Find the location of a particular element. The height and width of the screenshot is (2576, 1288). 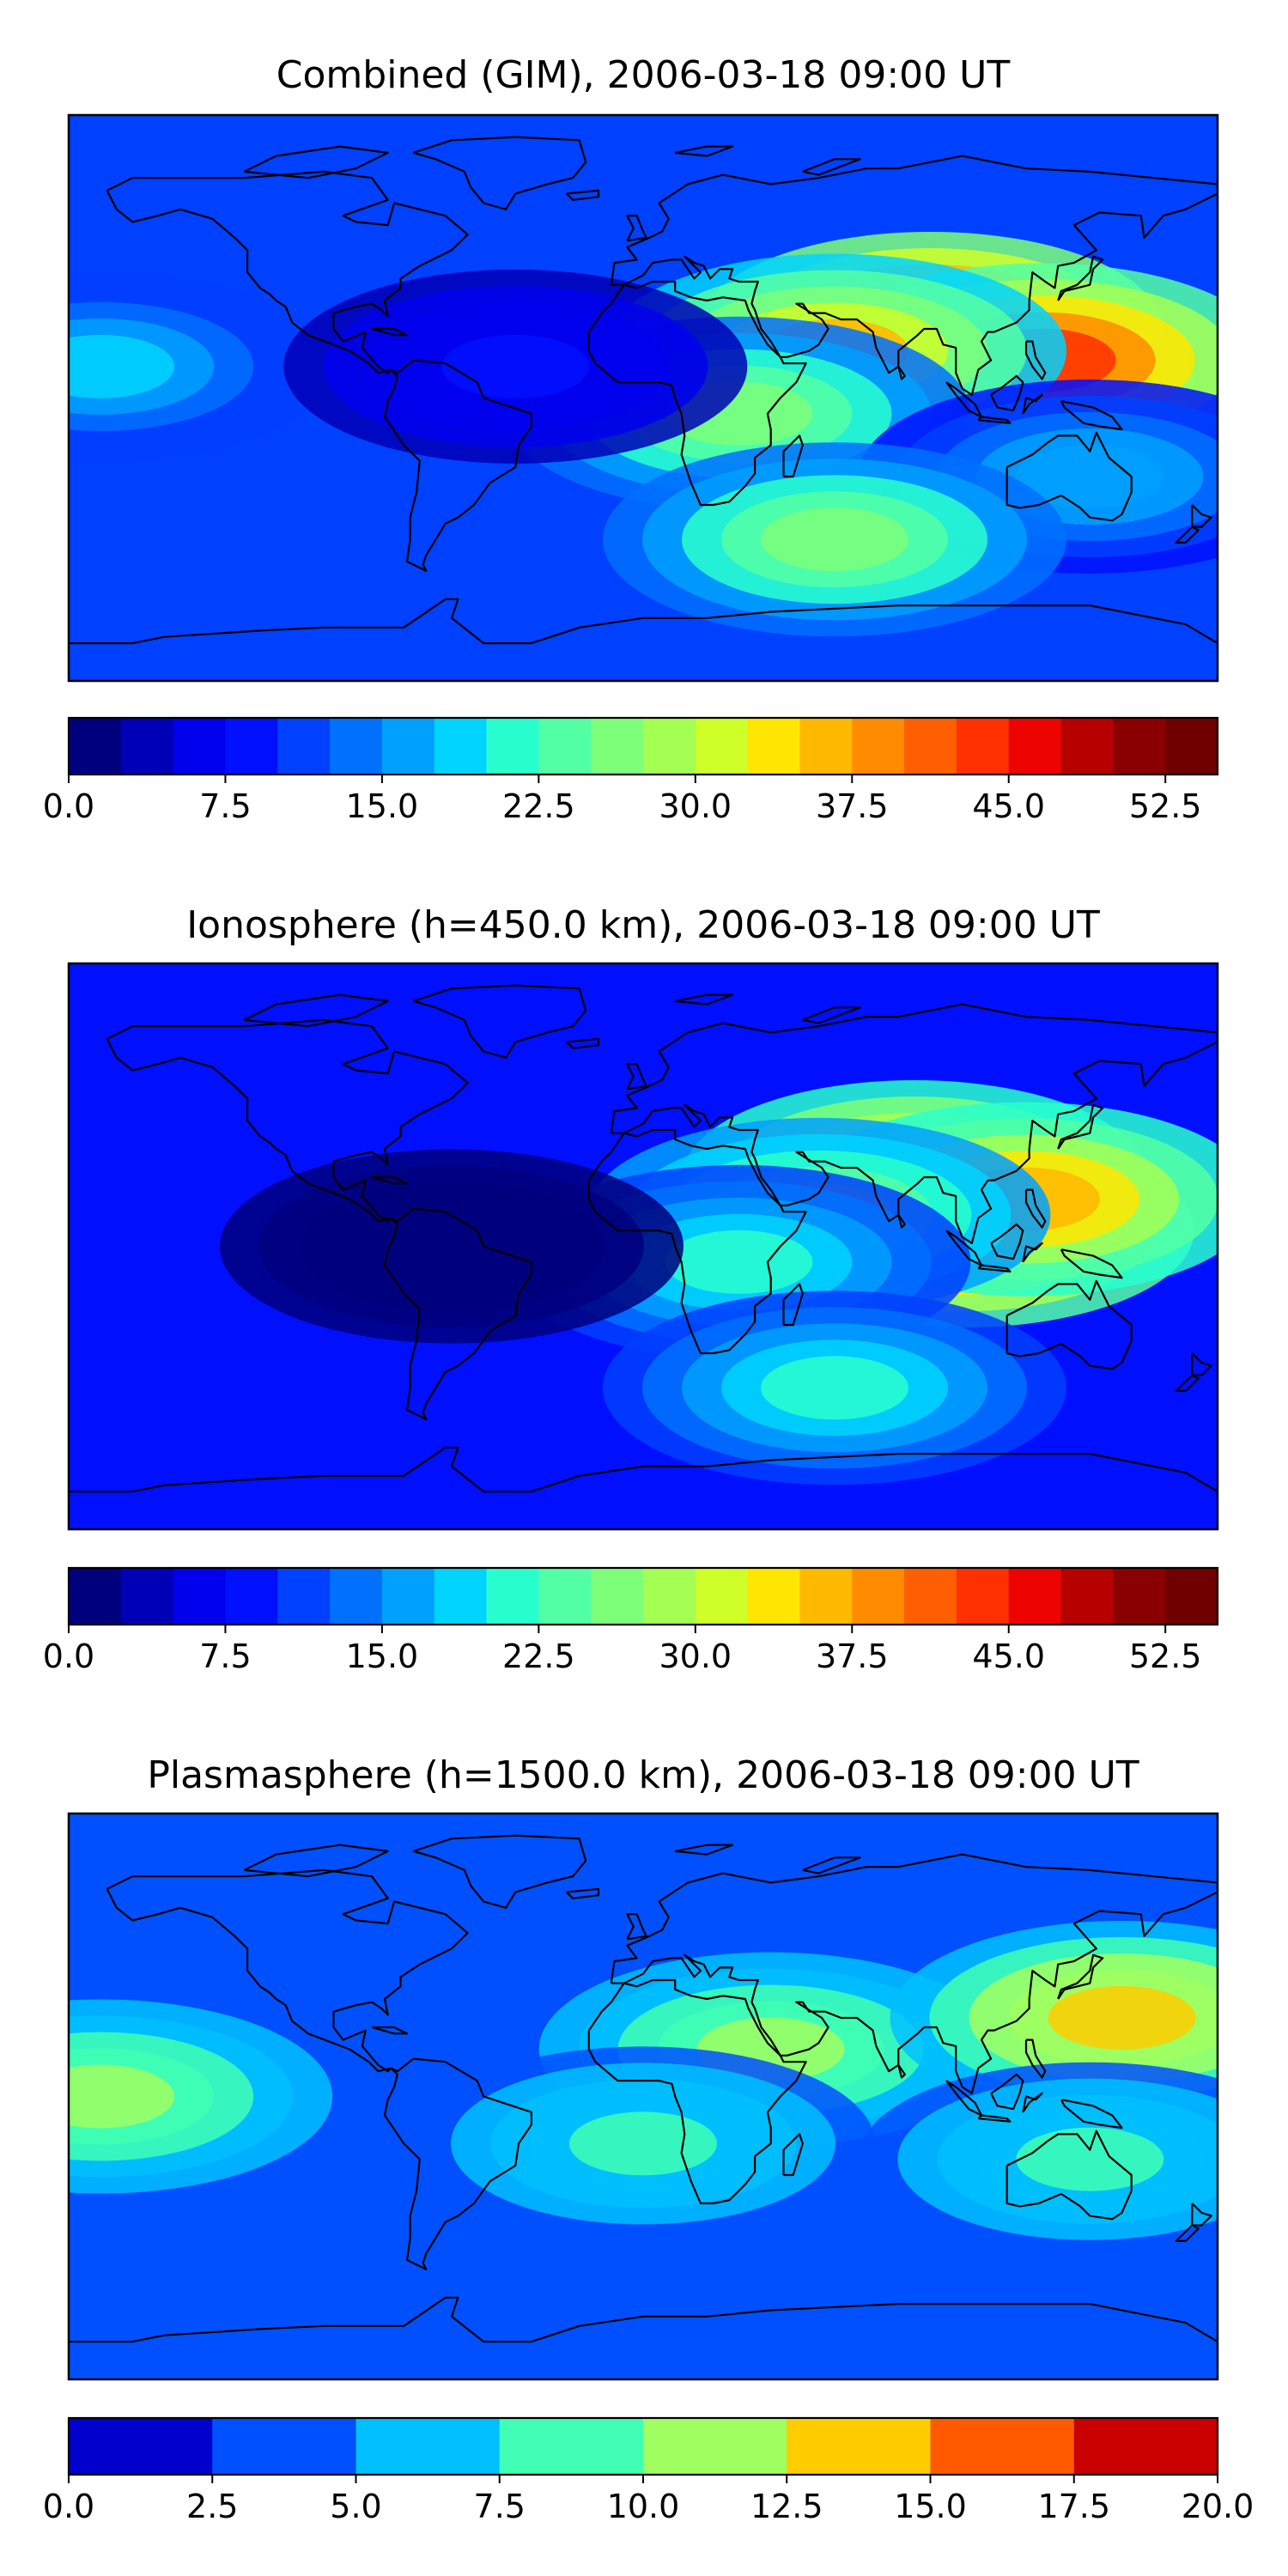

colorbar-tick-label: 17.5 is located at coordinates (1074, 2507).